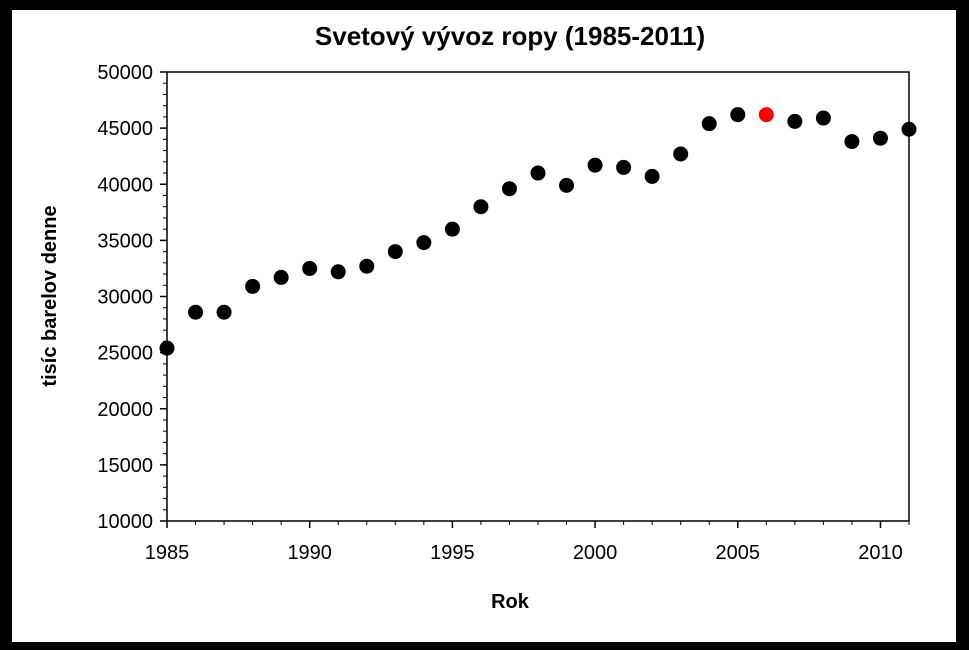  What do you see at coordinates (452, 553) in the screenshot?
I see `x-tick-label: 1995` at bounding box center [452, 553].